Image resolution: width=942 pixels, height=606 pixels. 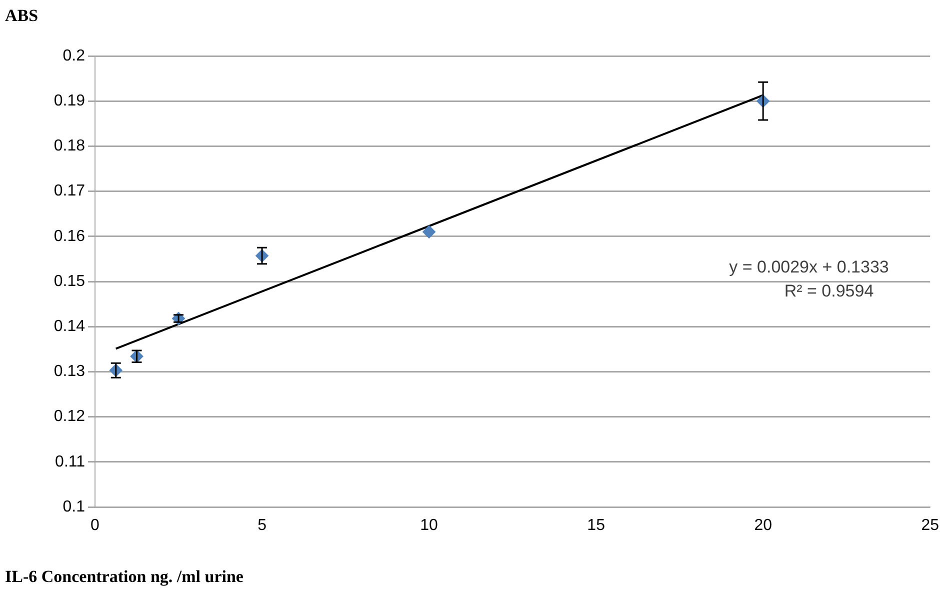 I want to click on x-axis-title: IL-6 Concentration ng. /ml urine, so click(x=124, y=577).